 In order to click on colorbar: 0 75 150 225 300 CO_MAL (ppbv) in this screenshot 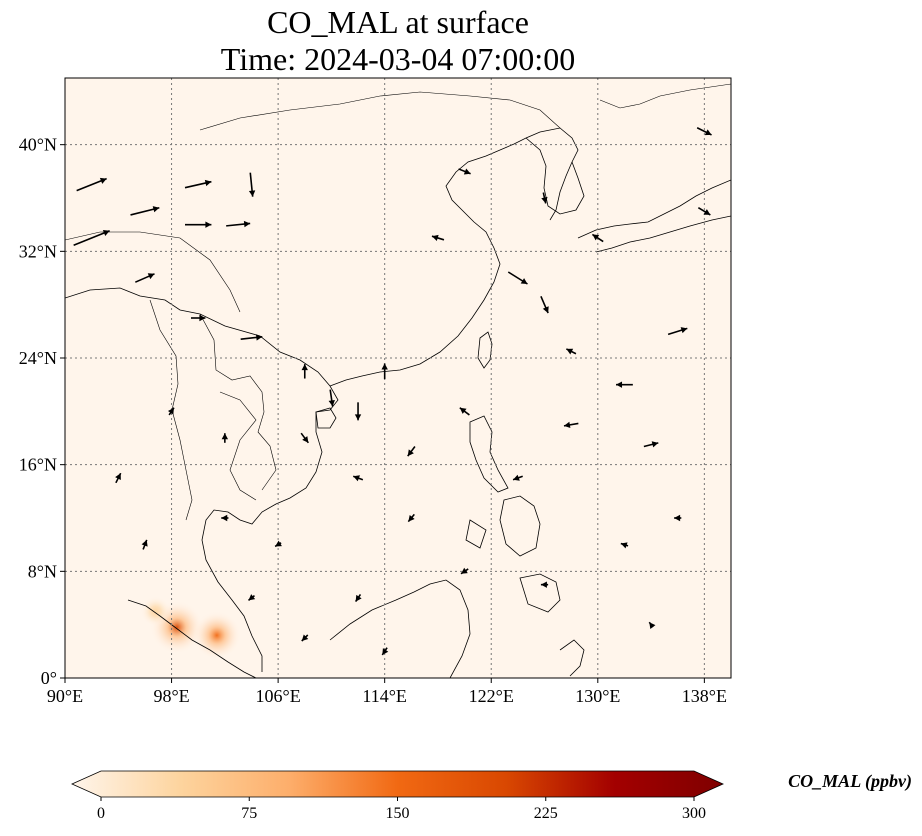, I will do `click(491, 796)`.